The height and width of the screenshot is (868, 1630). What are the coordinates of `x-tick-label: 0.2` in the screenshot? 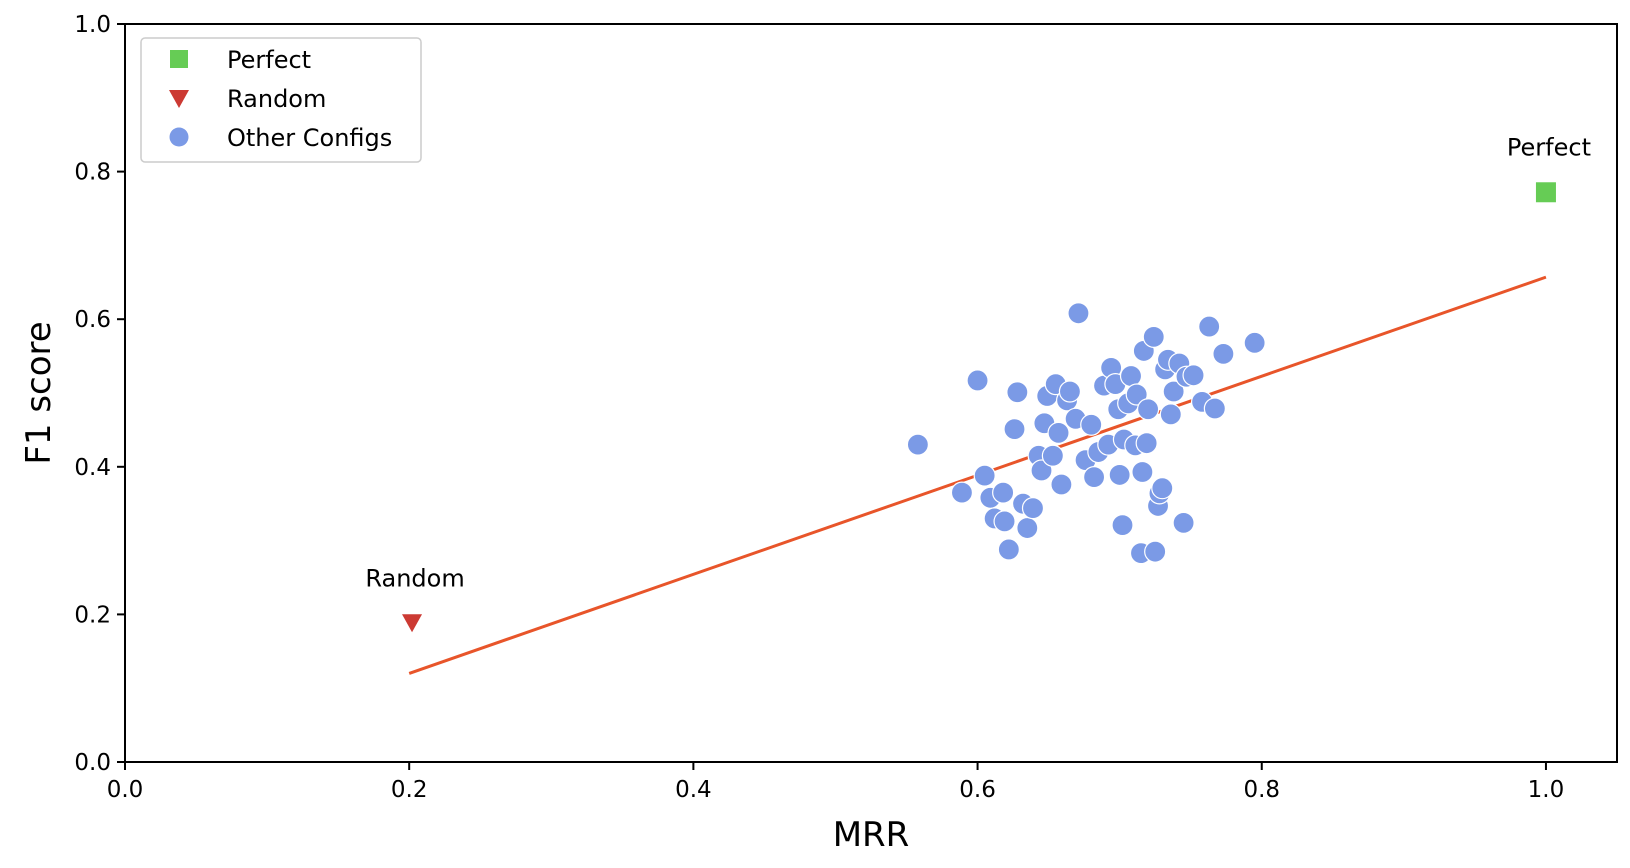 It's located at (409, 790).